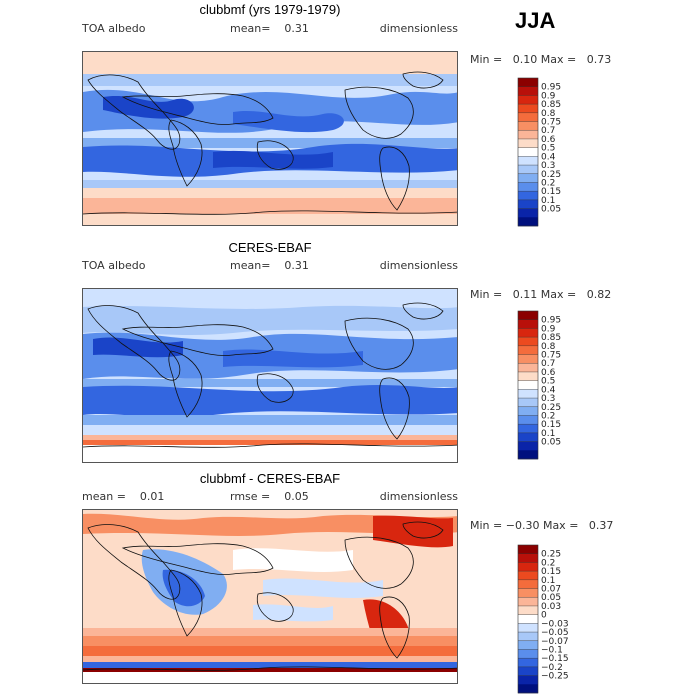 This screenshot has width=700, height=700. What do you see at coordinates (418, 28) in the screenshot?
I see `panel-1-units: dimensionless` at bounding box center [418, 28].